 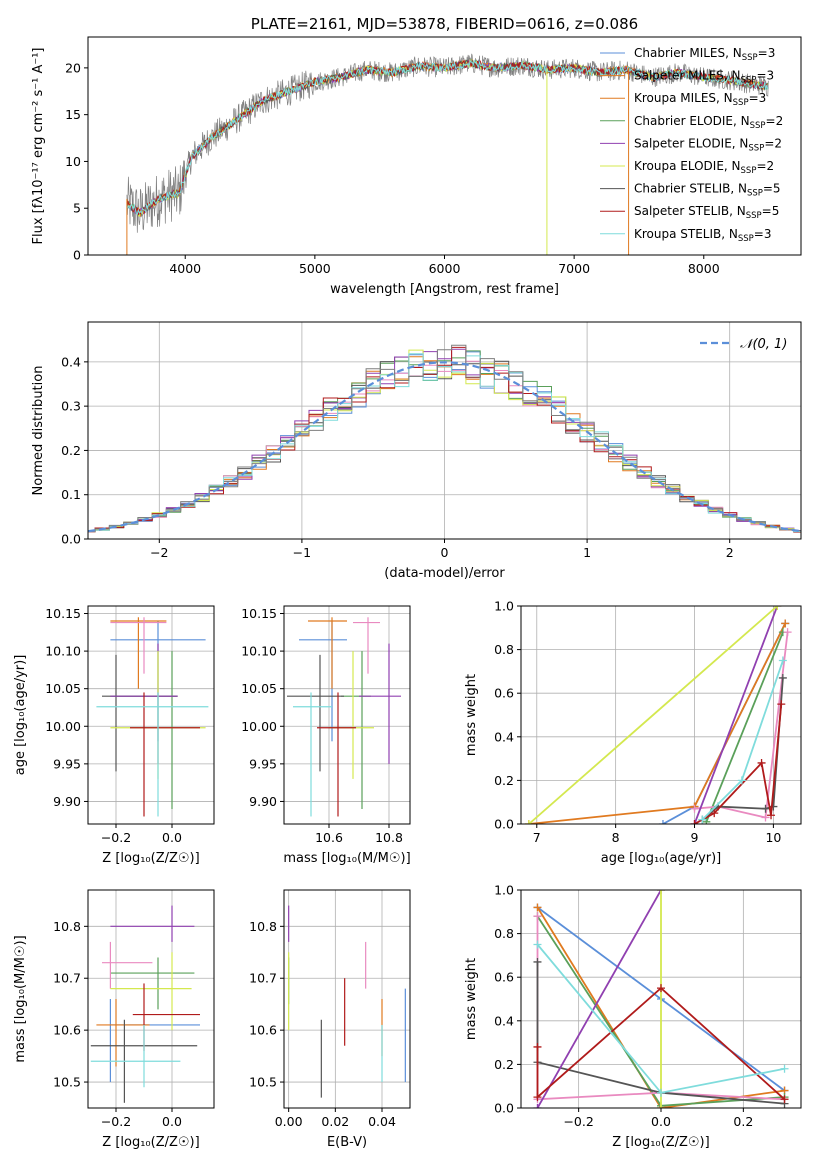 What do you see at coordinates (185, 268) in the screenshot?
I see `xtick-label: 4000` at bounding box center [185, 268].